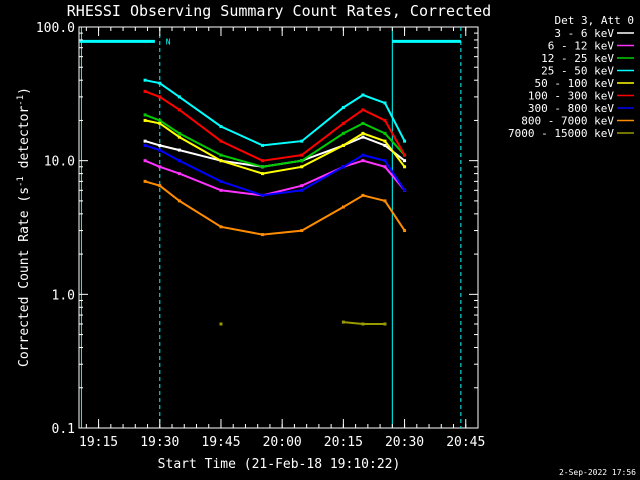  I want to click on x-tick-label: 20:00, so click(282, 442).